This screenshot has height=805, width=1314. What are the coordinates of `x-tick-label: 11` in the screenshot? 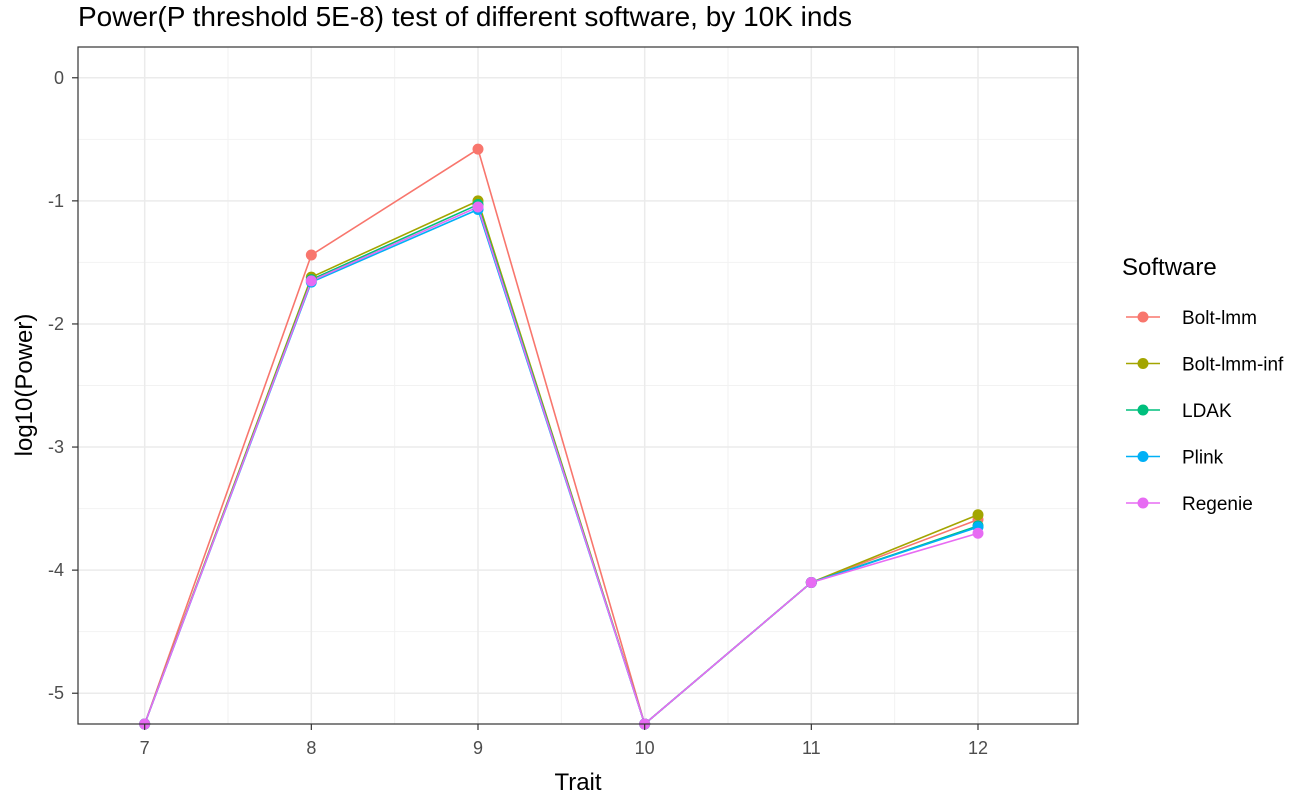 It's located at (811, 748).